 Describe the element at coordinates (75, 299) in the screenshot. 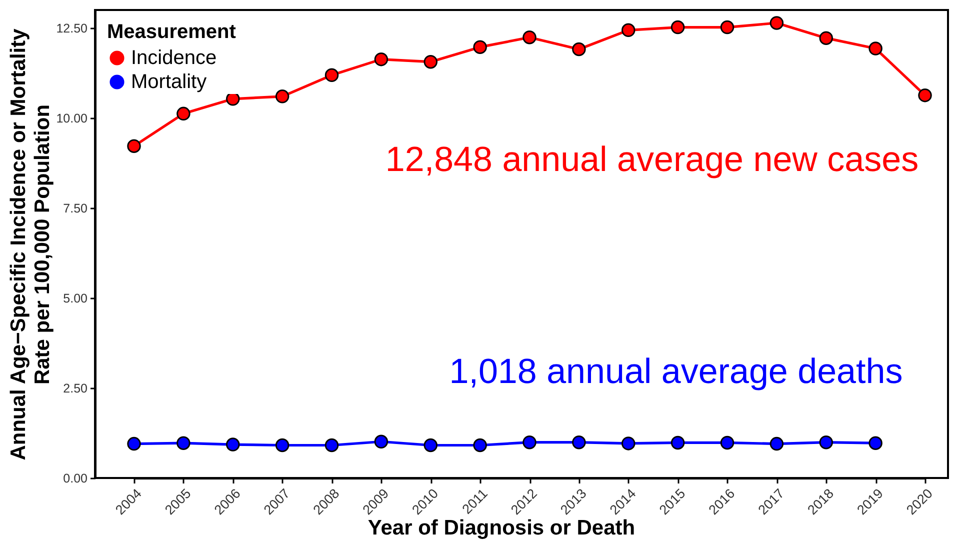

I see `y-tick-label: 5.00` at that location.